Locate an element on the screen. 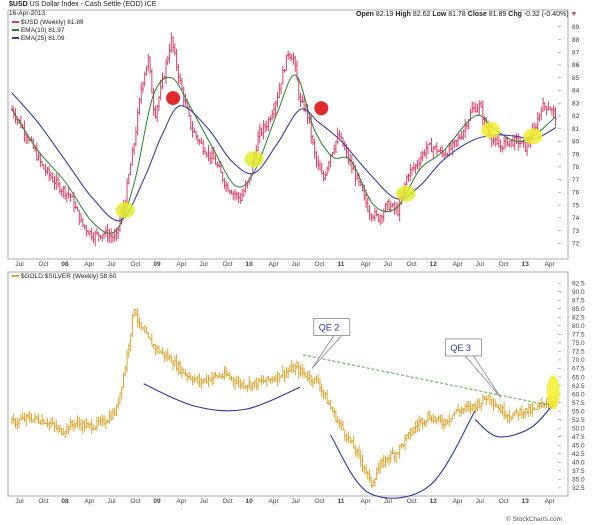 This screenshot has height=525, width=594. usd-description: US Dollar Index - Cash Settle (EOD) ICE is located at coordinates (93, 4).